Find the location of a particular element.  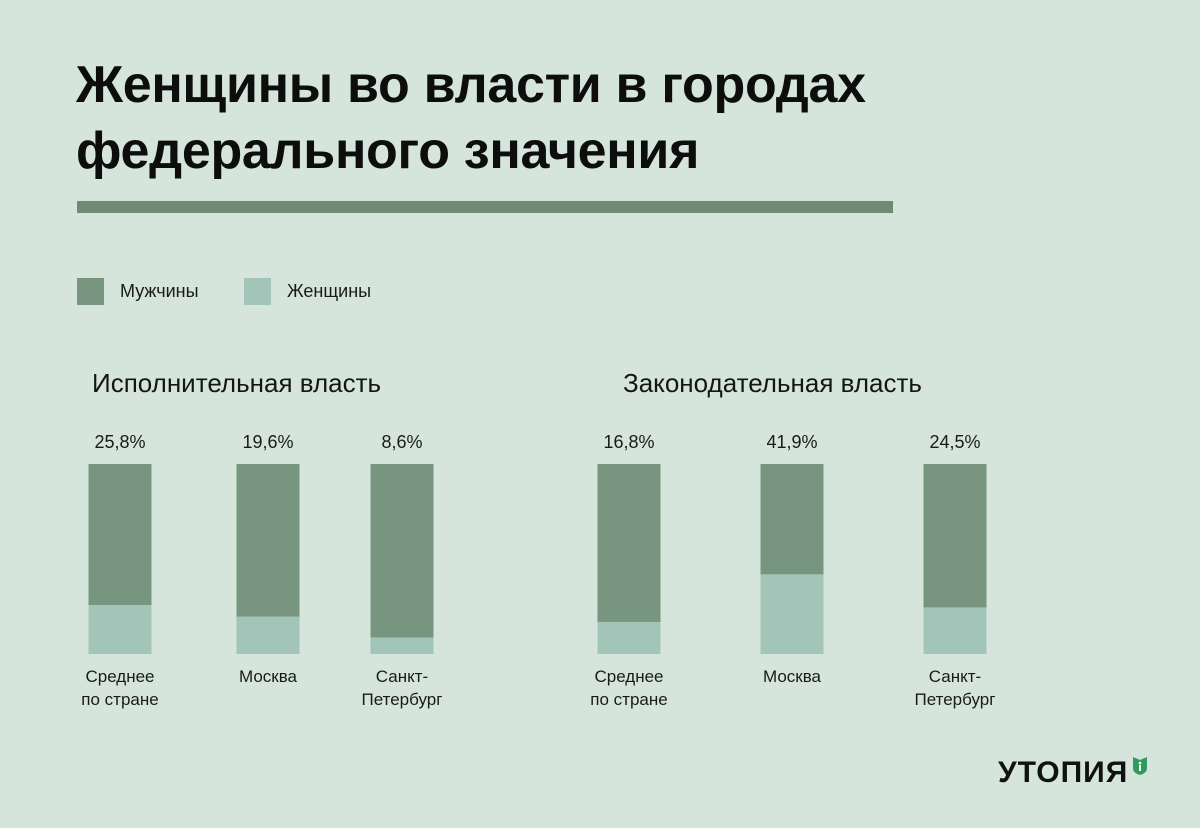

legend-item-men: Мужчины is located at coordinates (138, 291).